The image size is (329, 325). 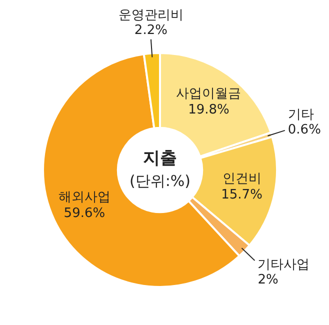 I want to click on data-label: 2.2%, so click(x=151, y=30).